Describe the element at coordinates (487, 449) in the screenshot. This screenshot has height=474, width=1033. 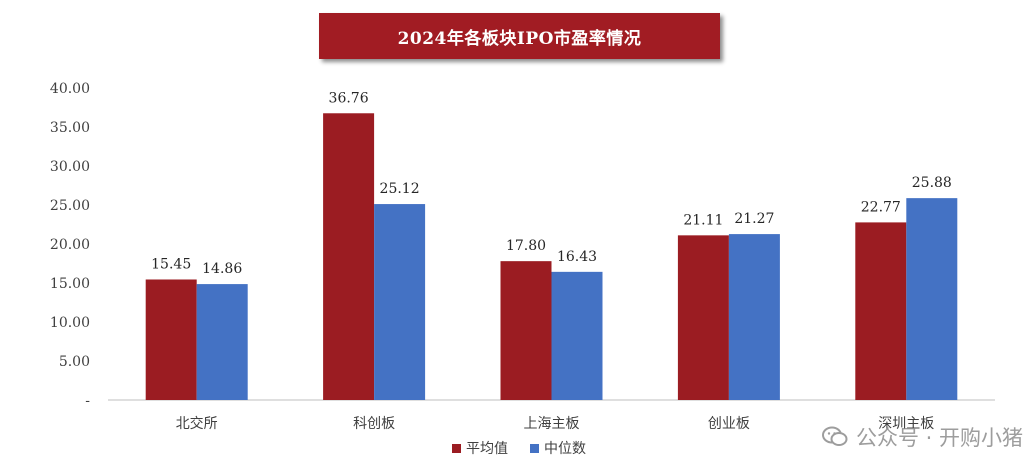
I see `legend-label: 平均值` at that location.